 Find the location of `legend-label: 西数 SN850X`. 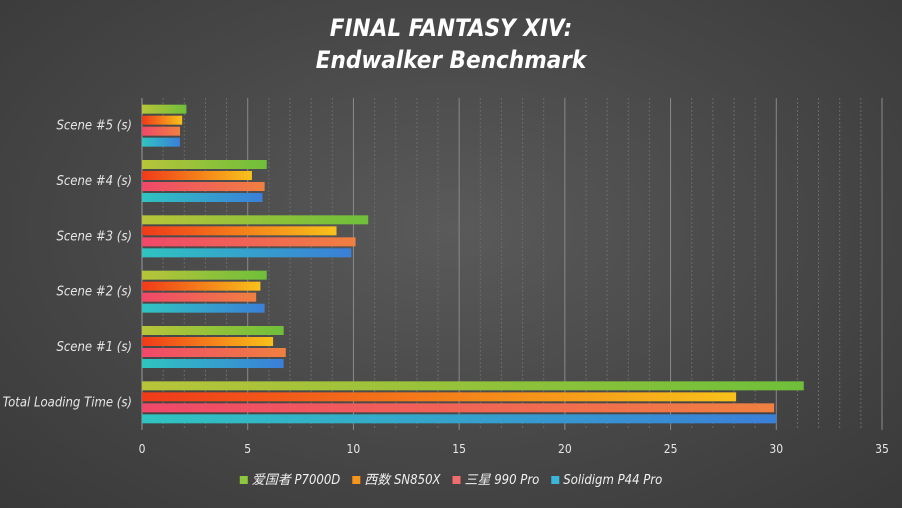

legend-label: 西数 SN850X is located at coordinates (402, 480).